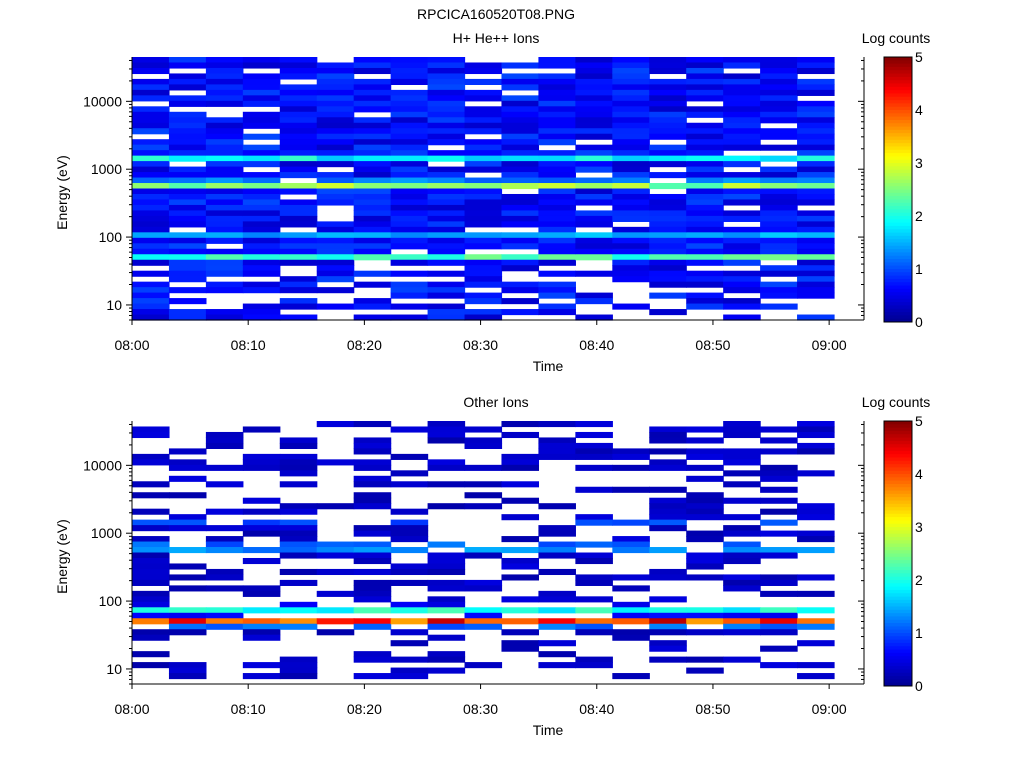 The height and width of the screenshot is (768, 1024). Describe the element at coordinates (248, 345) in the screenshot. I see `x-tick-label: 08:10` at that location.